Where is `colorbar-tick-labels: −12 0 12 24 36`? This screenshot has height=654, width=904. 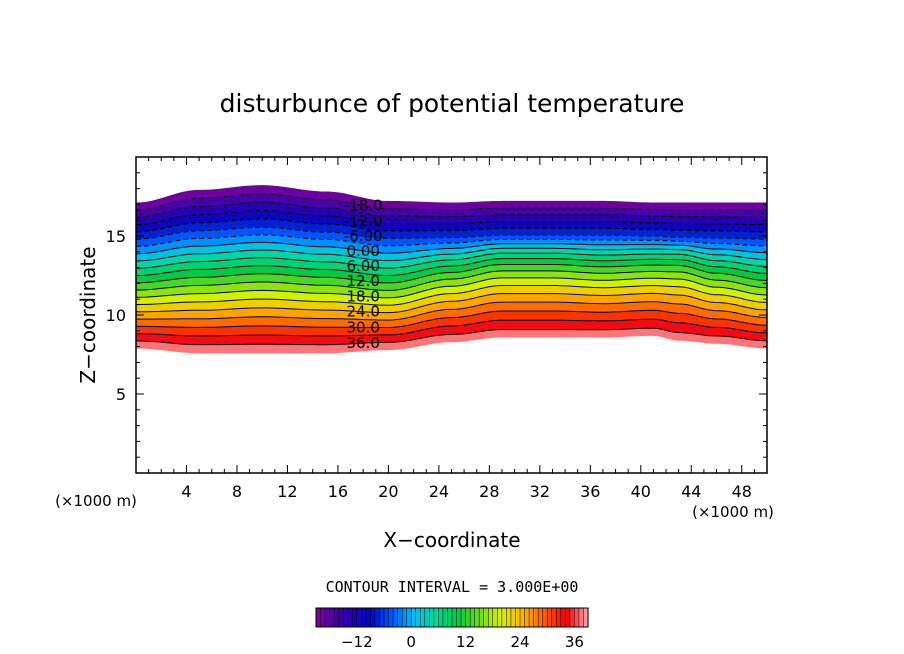
colorbar-tick-labels: −12 0 12 24 36 is located at coordinates (462, 642).